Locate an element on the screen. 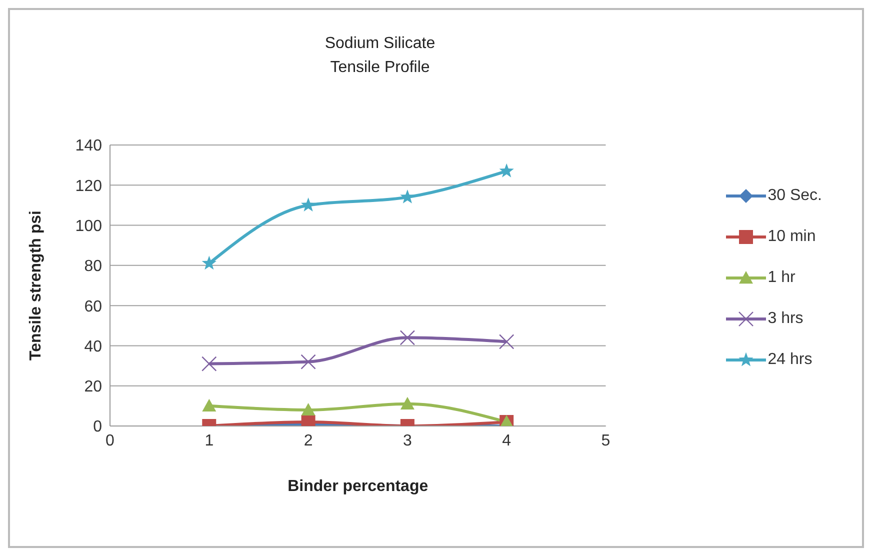 The width and height of the screenshot is (872, 556). legend-label: 1 hr is located at coordinates (782, 278).